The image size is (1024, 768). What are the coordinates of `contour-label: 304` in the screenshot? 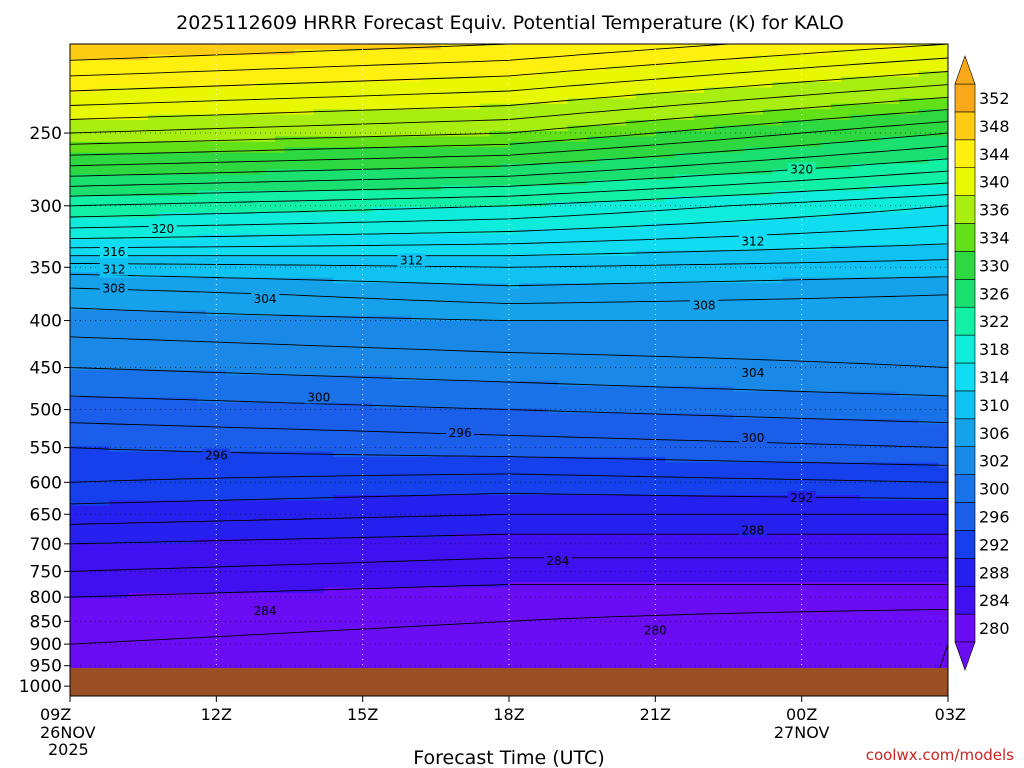 It's located at (265, 299).